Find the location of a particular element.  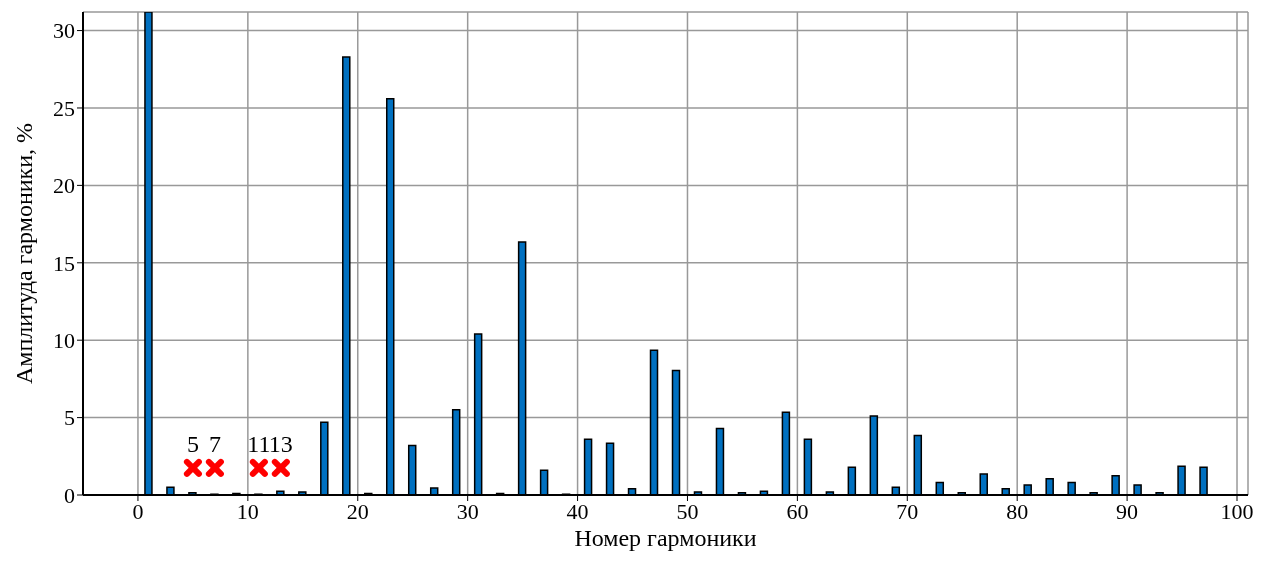

annotation: 7 is located at coordinates (214, 443).